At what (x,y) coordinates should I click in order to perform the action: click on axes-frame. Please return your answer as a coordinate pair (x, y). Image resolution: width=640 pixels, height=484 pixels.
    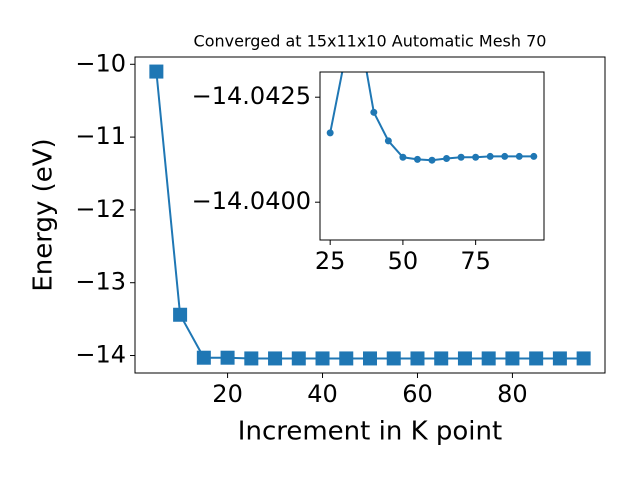
    Looking at the image, I should click on (432, 156).